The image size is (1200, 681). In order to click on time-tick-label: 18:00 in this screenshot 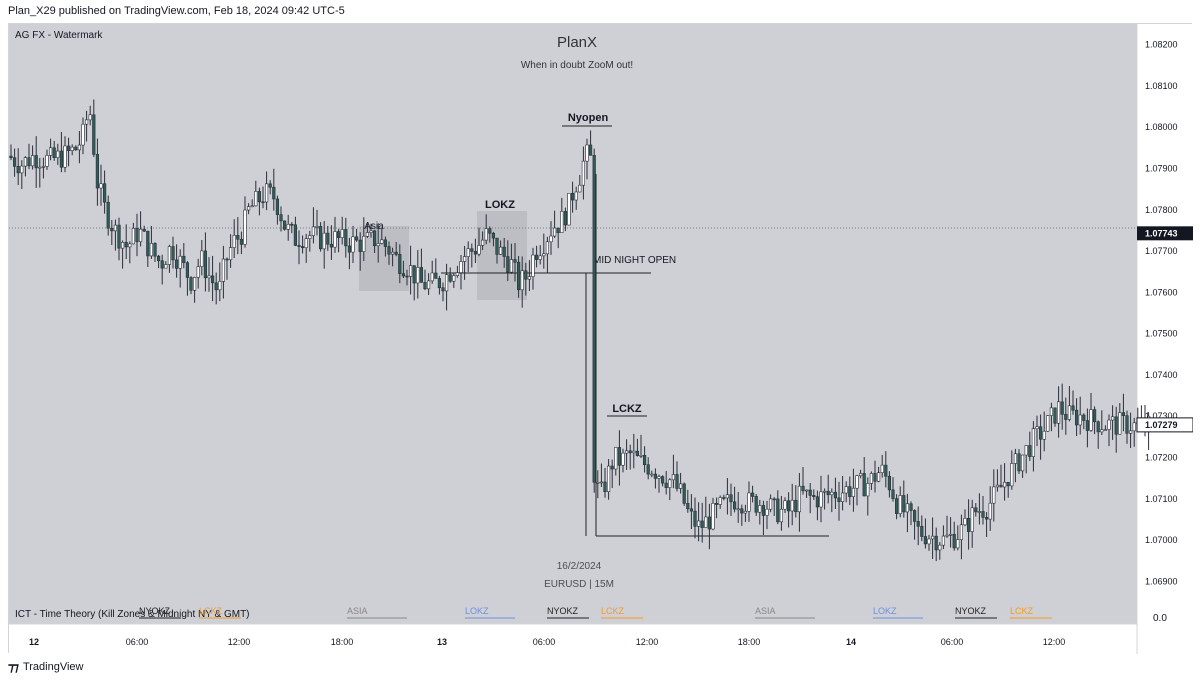, I will do `click(749, 642)`.